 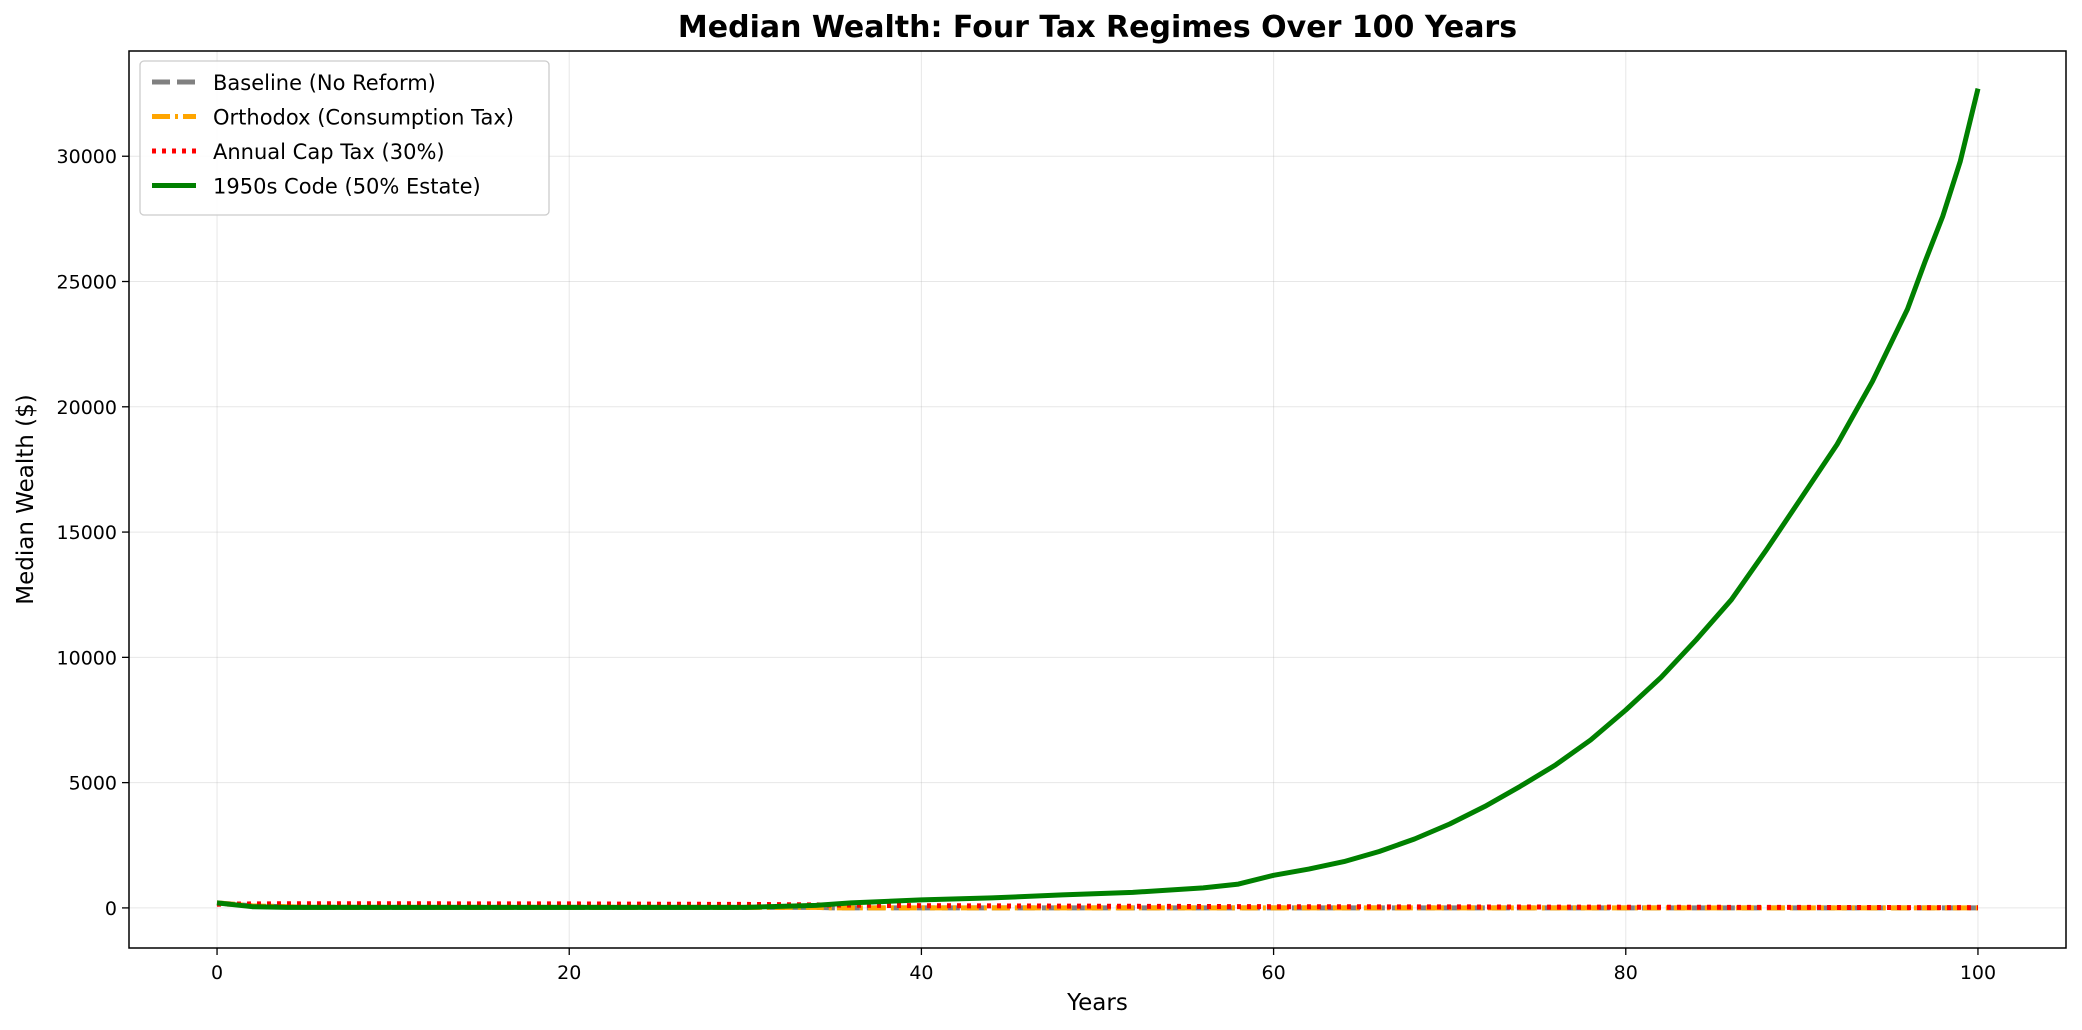 What do you see at coordinates (324, 83) in the screenshot?
I see `legend-label-1: Baseline (No Reform)` at bounding box center [324, 83].